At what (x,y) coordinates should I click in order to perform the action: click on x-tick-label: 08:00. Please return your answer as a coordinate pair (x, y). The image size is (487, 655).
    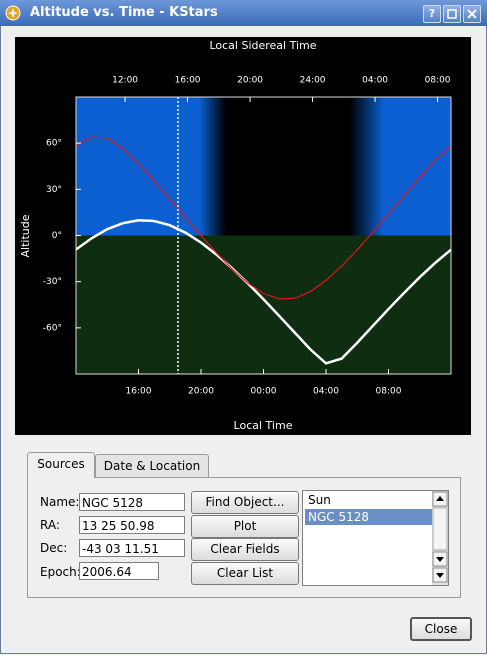
    Looking at the image, I should click on (389, 392).